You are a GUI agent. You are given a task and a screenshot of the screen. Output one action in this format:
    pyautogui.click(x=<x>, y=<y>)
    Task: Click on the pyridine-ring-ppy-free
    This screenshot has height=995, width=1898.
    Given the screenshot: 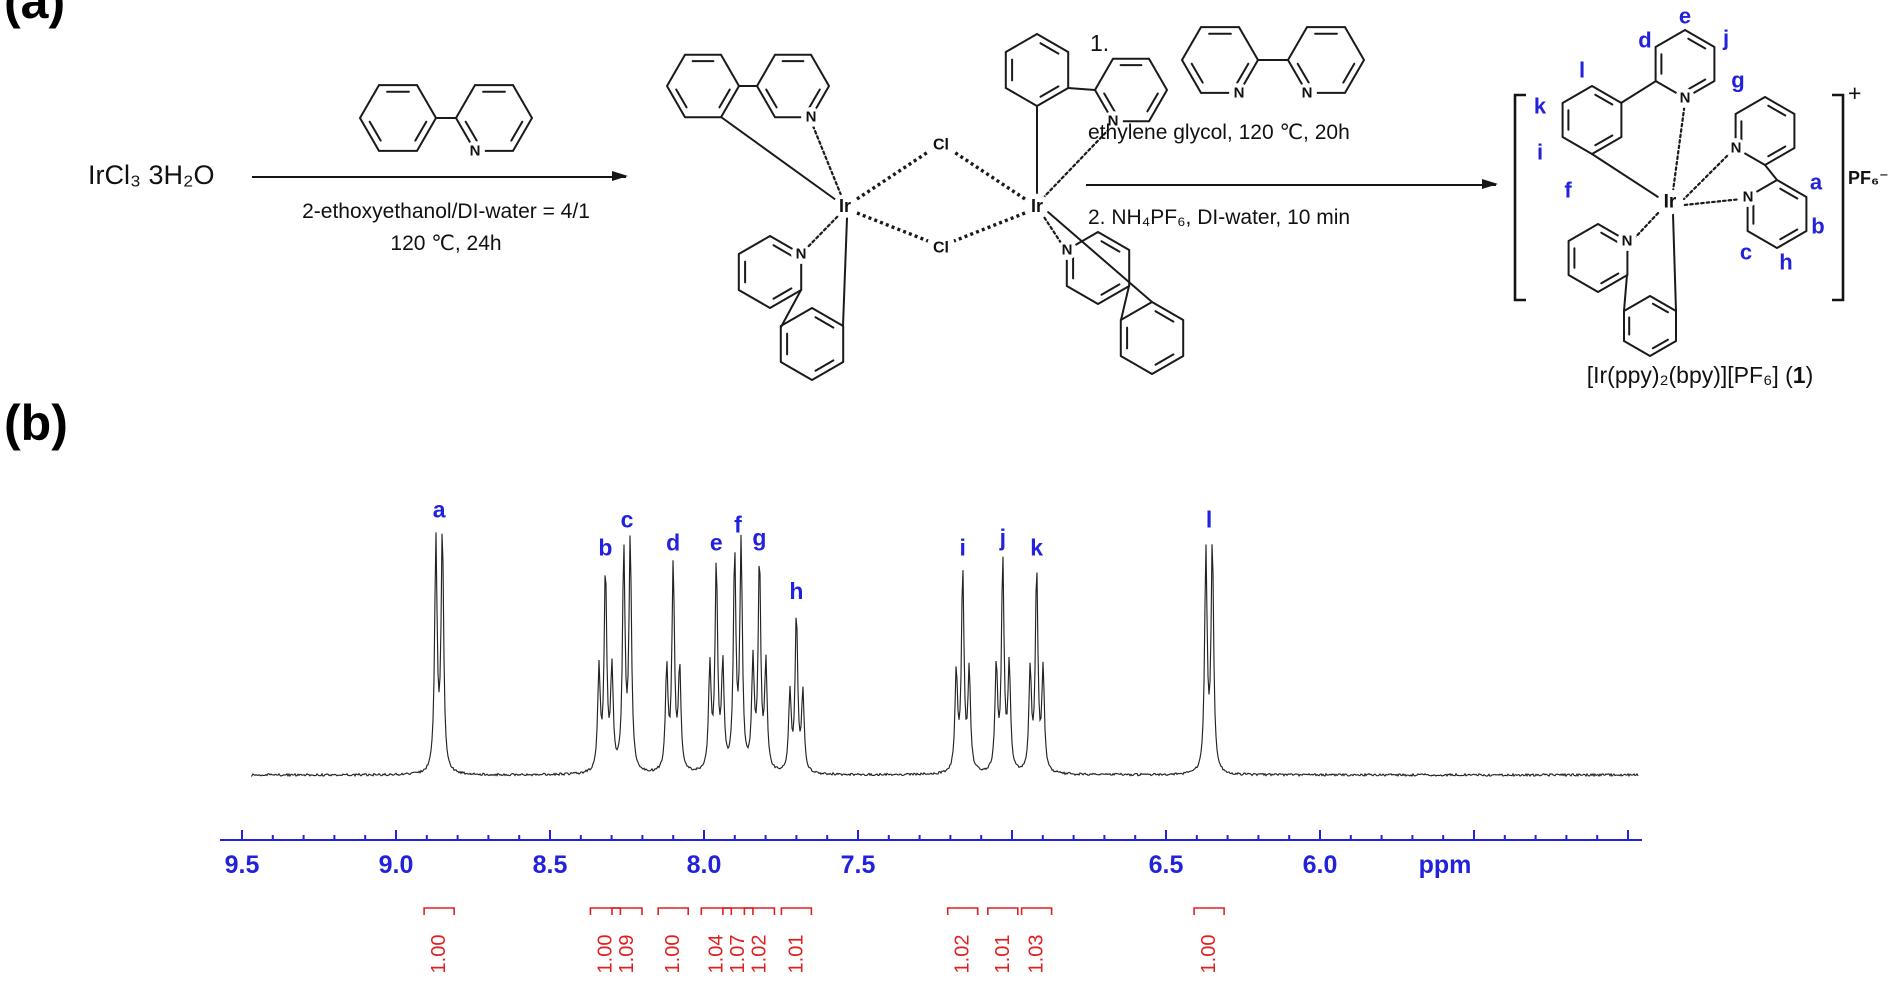 What is the action you would take?
    pyautogui.click(x=494, y=118)
    